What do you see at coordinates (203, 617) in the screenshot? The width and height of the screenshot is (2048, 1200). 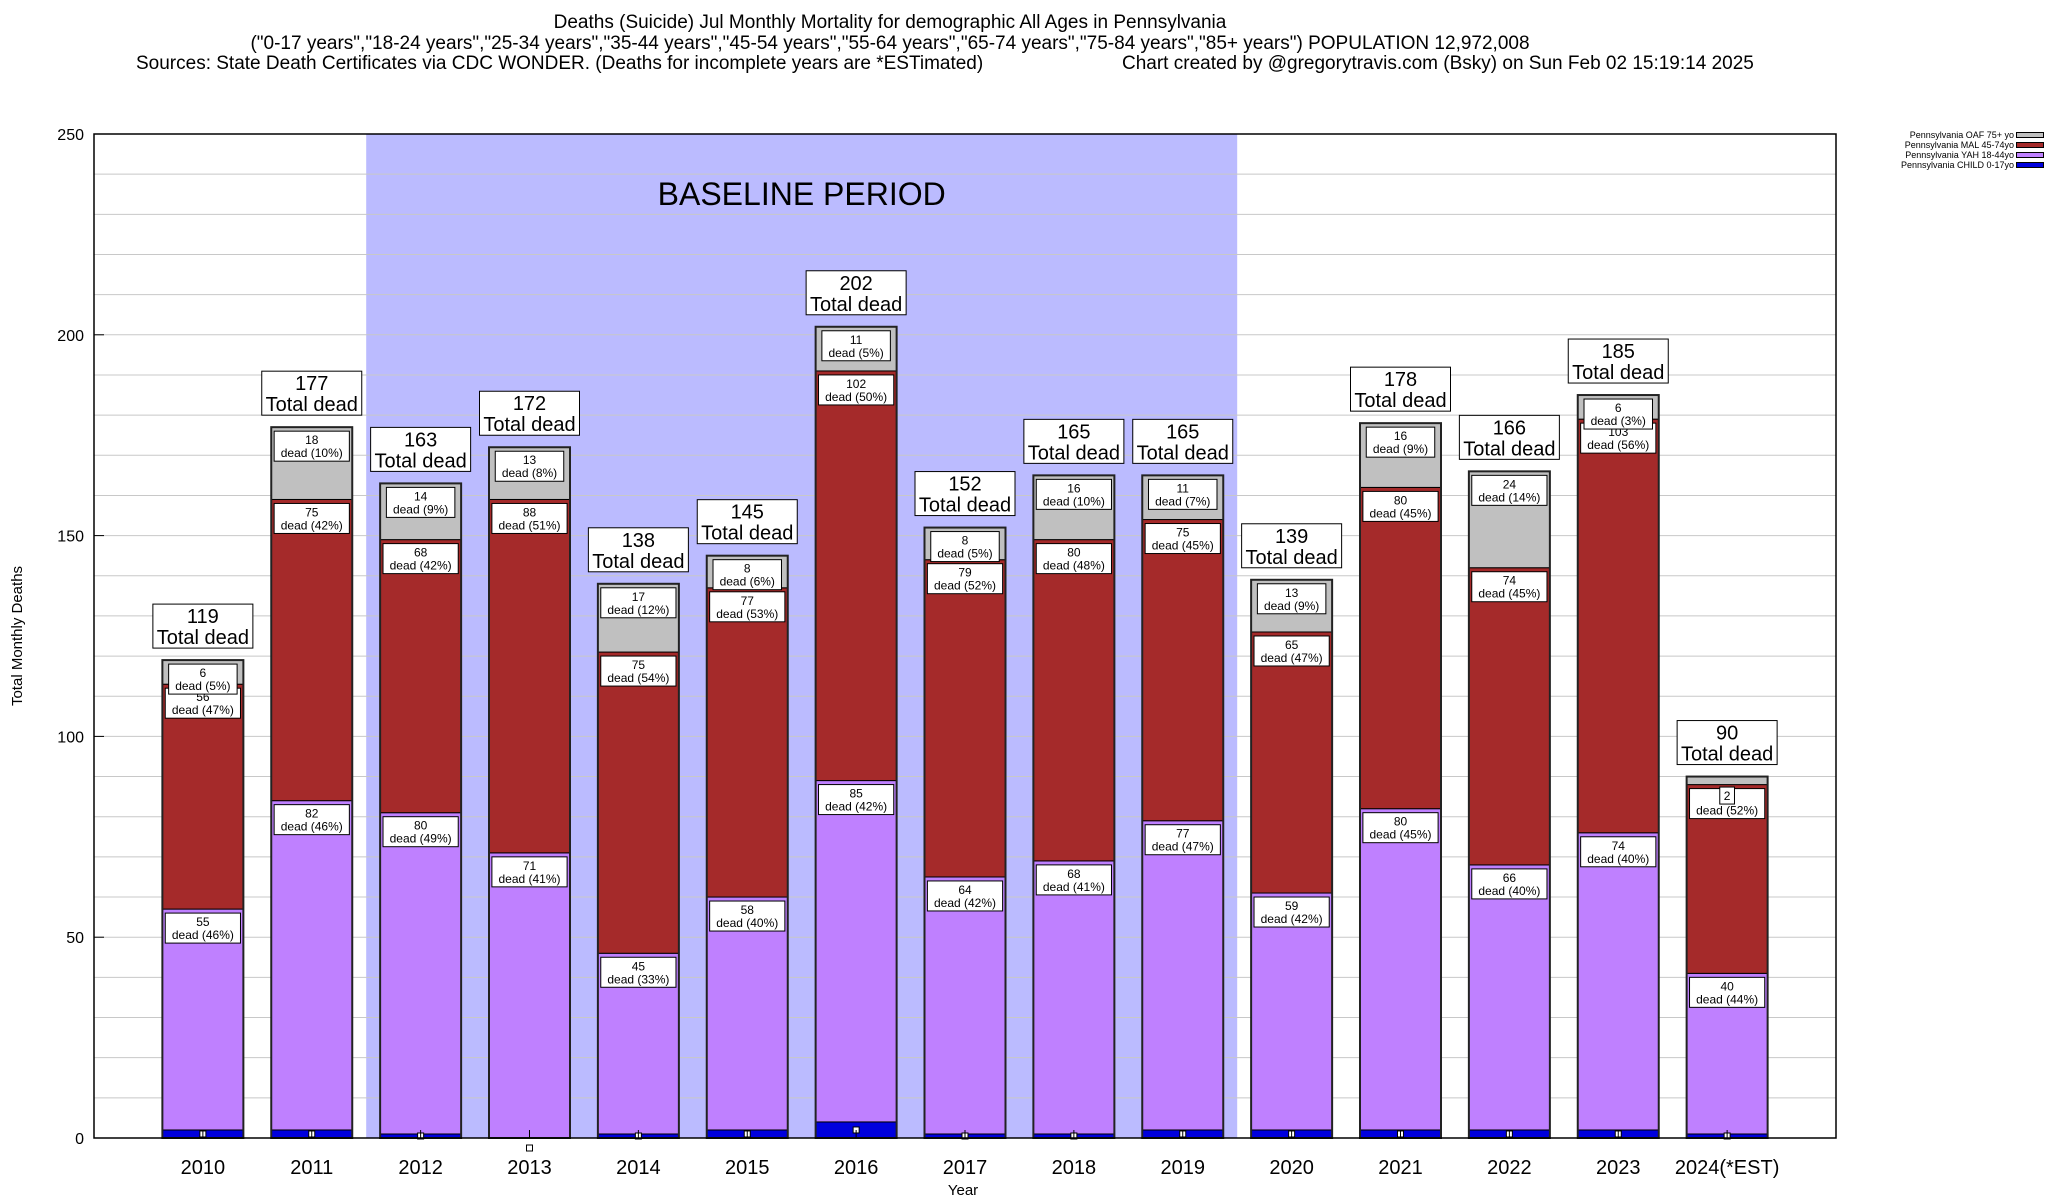 I see `total-value: 119` at bounding box center [203, 617].